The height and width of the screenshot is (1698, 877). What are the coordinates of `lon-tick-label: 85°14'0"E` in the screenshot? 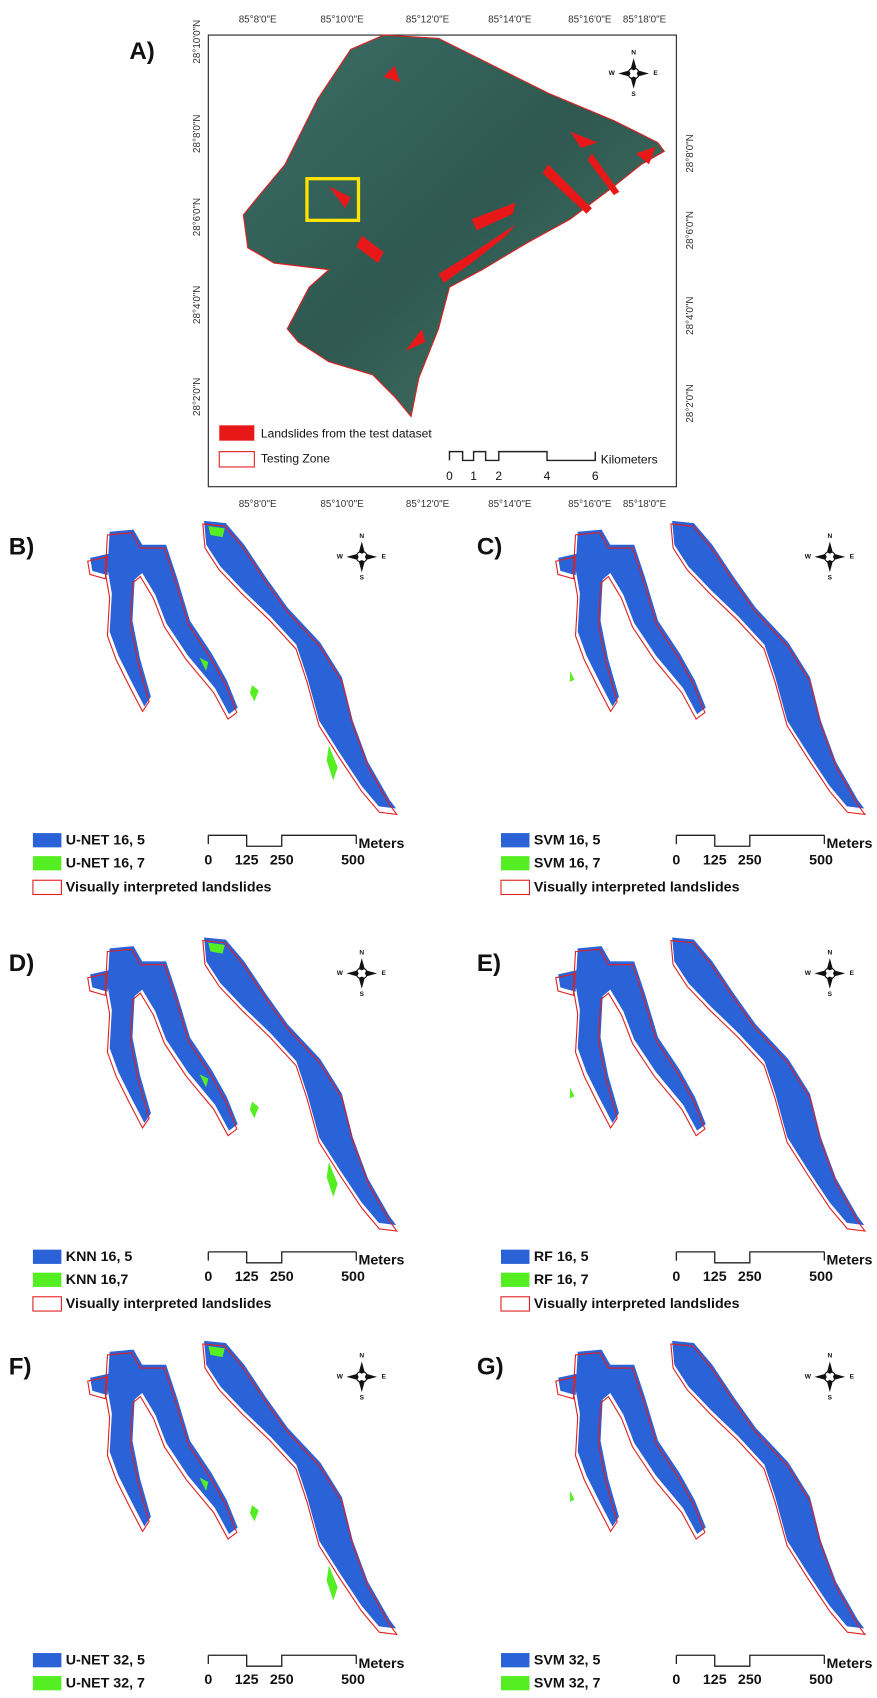 It's located at (510, 504).